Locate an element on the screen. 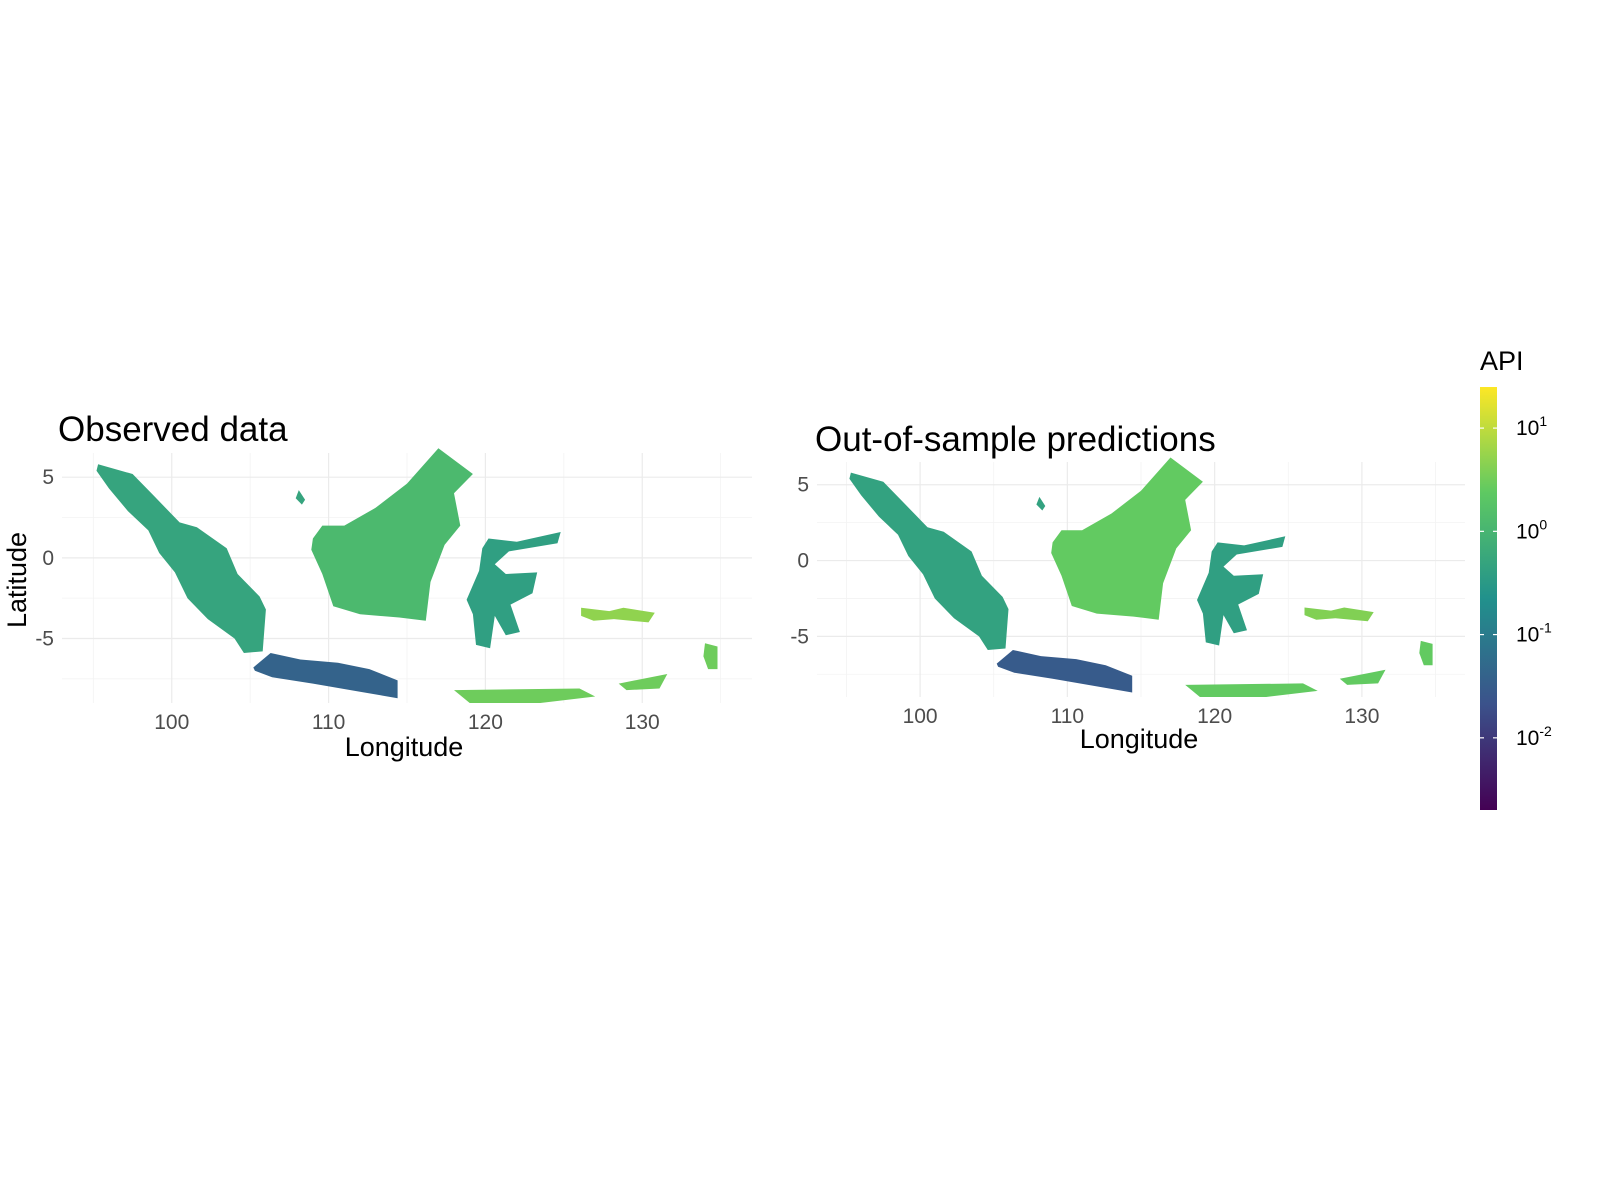 This screenshot has width=1600, height=1200. x-tick-label: 110 is located at coordinates (328, 722).